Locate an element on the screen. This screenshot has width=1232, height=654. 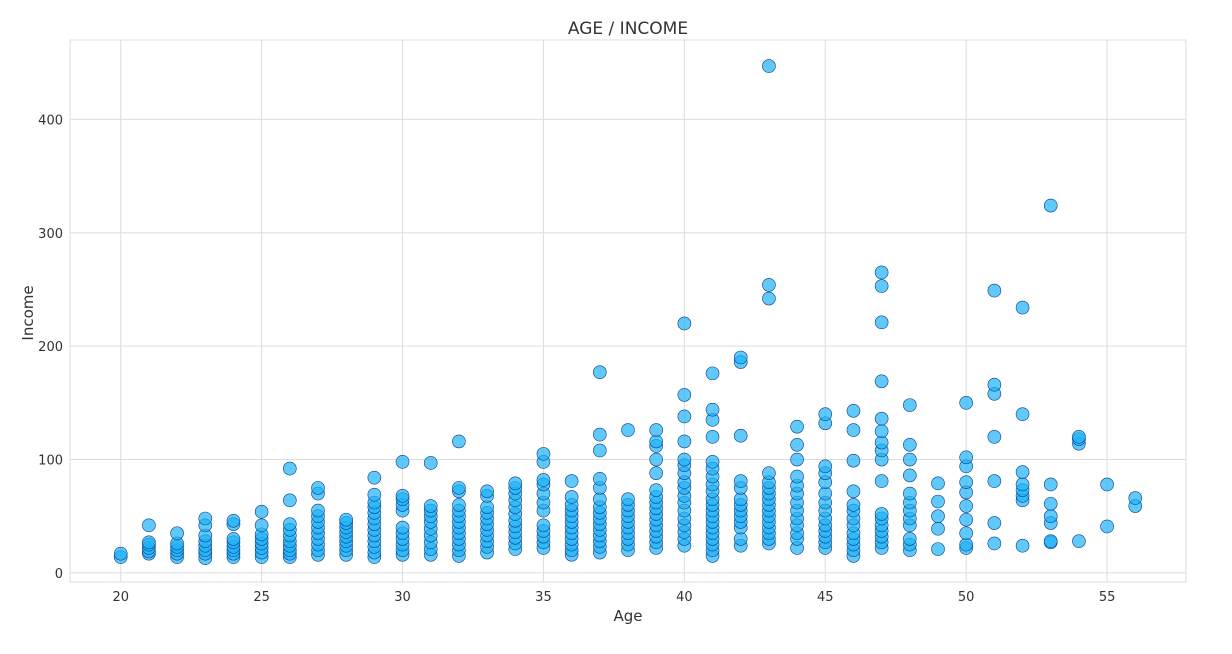
x-tick-labels: 20 25 30 35 40 45 50 55 is located at coordinates (613, 597).